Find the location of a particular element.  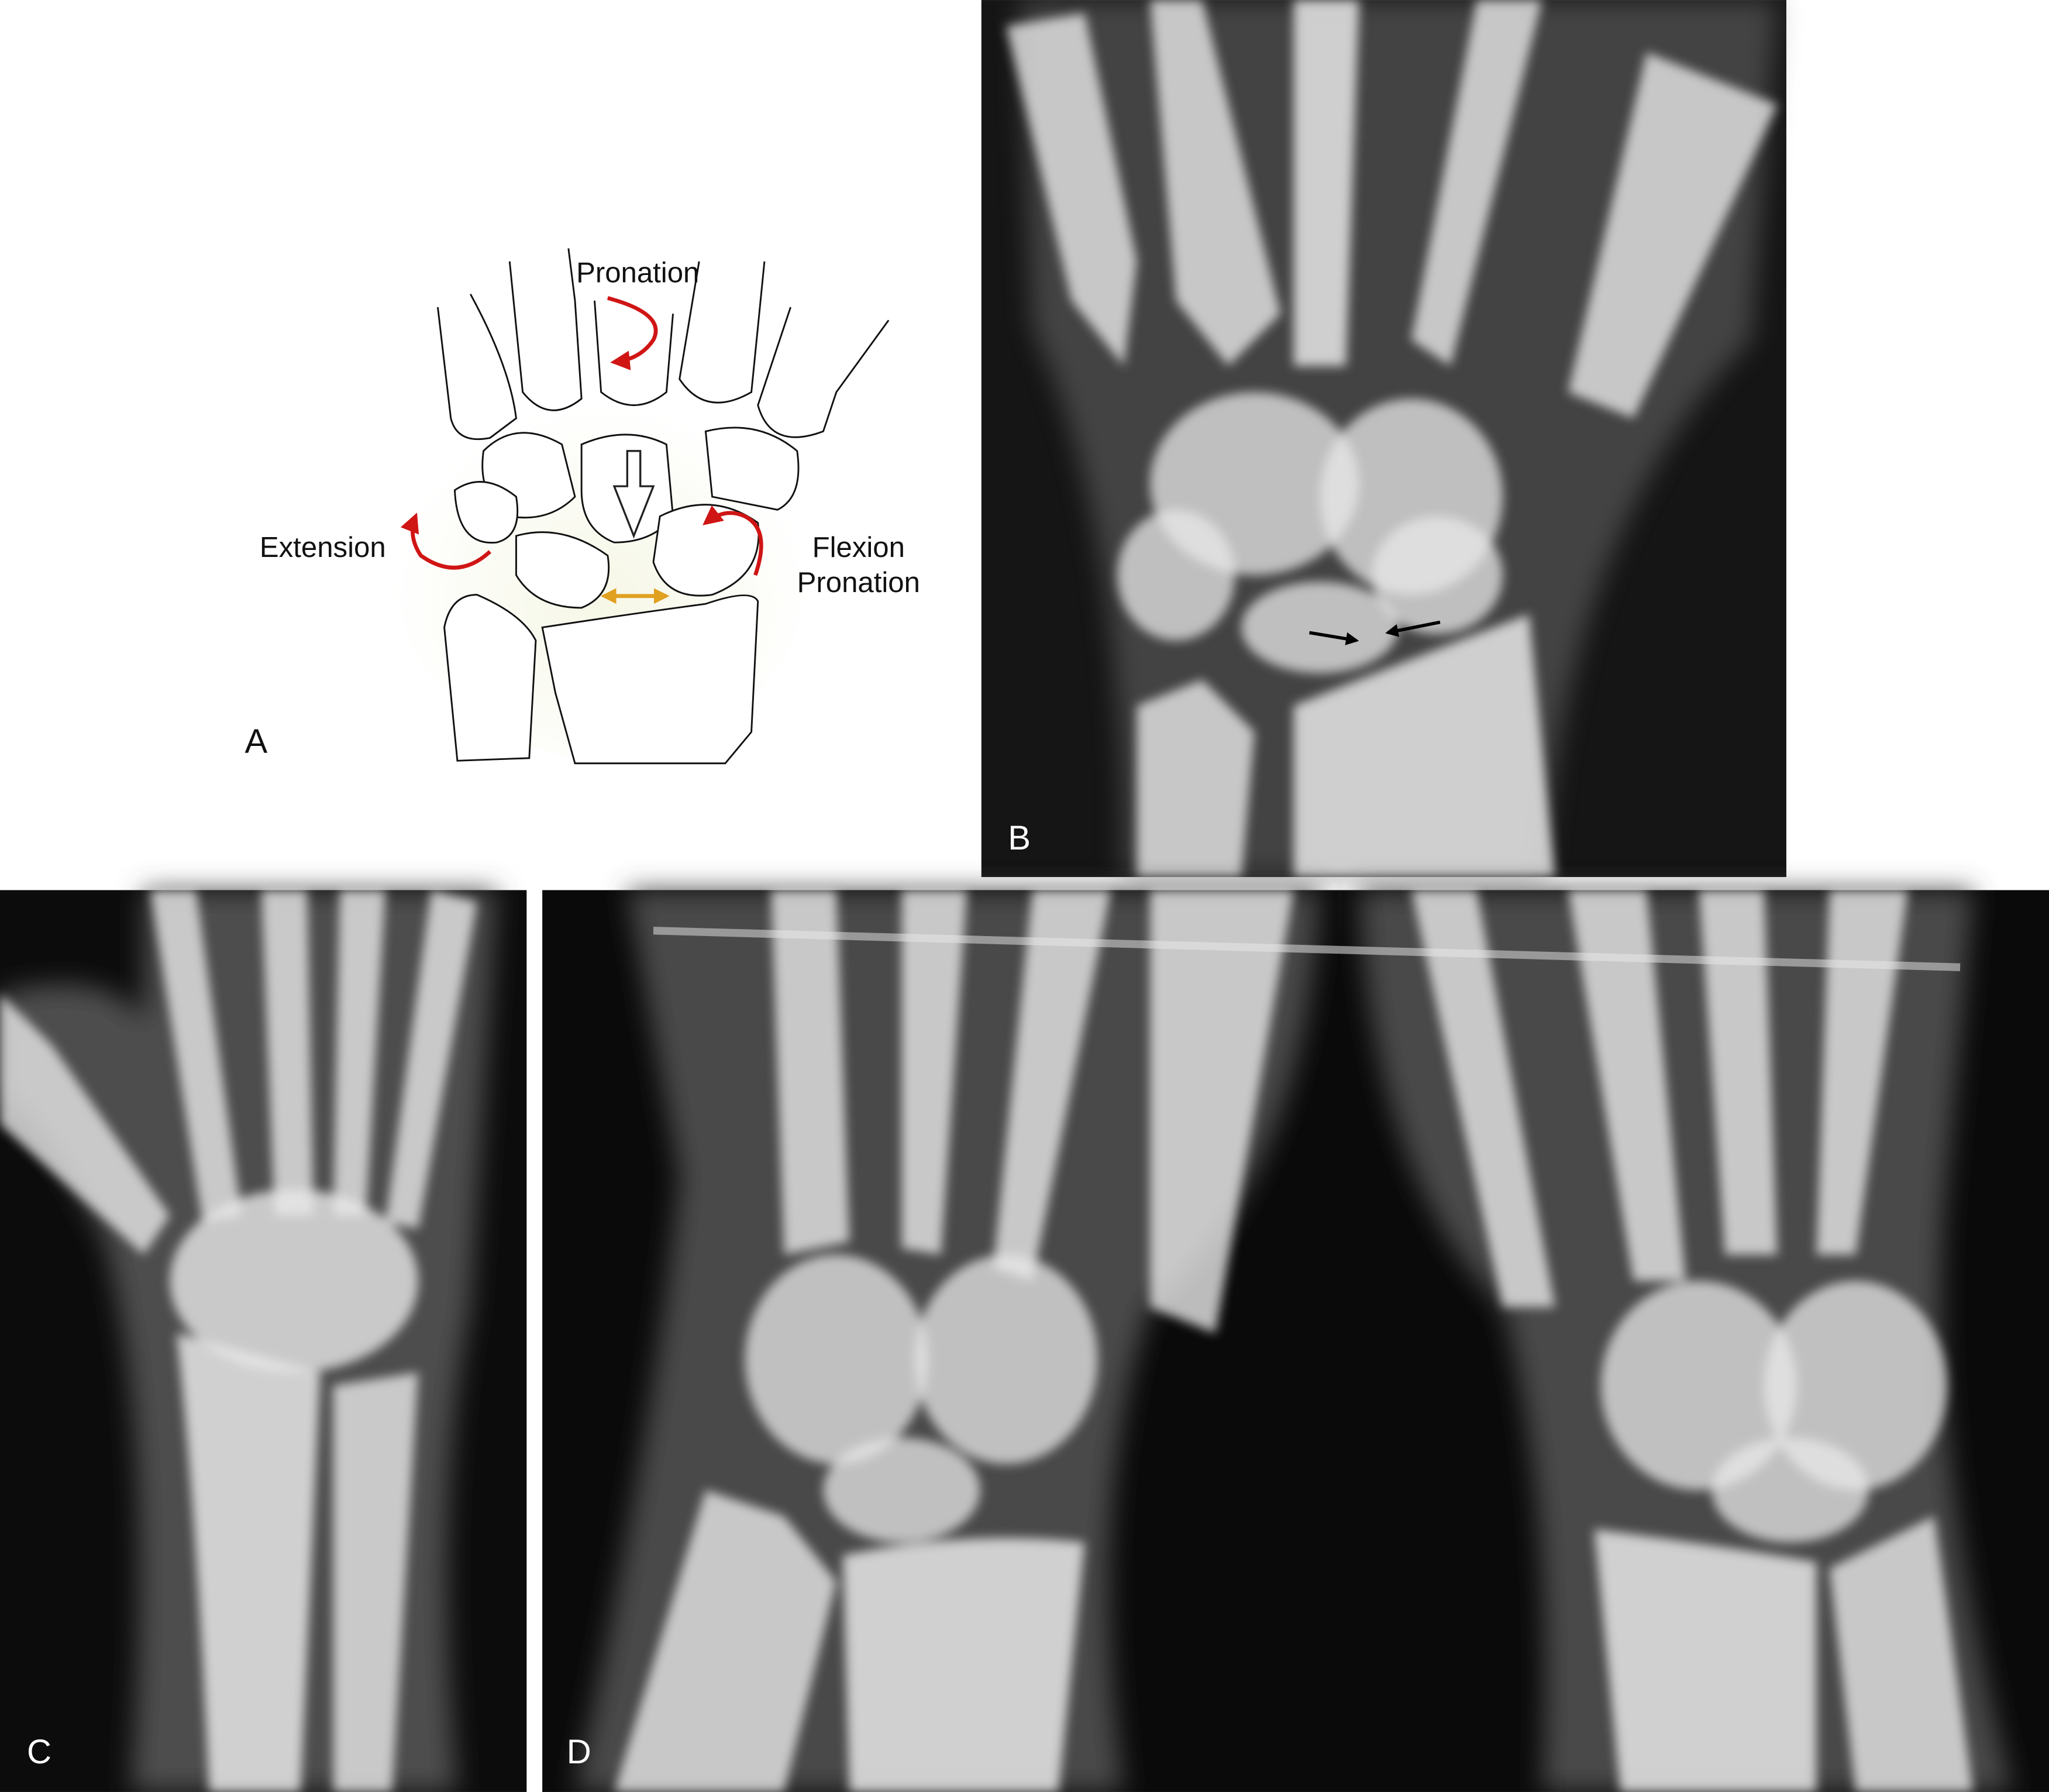

panel-label: B is located at coordinates (1020, 838).